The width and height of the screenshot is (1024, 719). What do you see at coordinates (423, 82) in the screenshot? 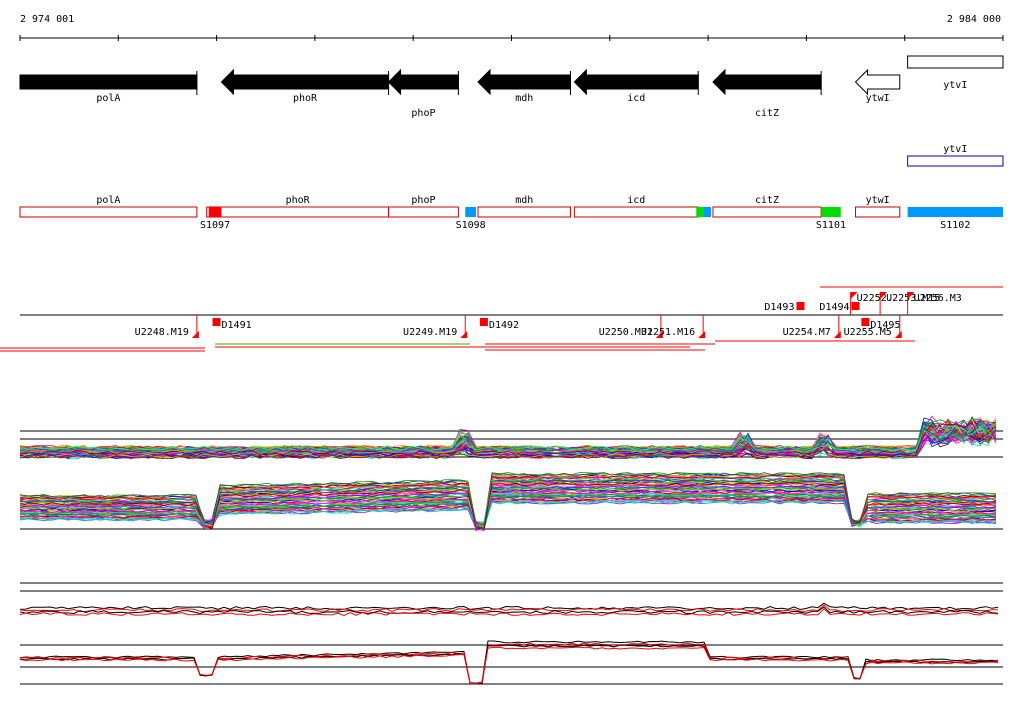
I see `gene-phoP` at bounding box center [423, 82].